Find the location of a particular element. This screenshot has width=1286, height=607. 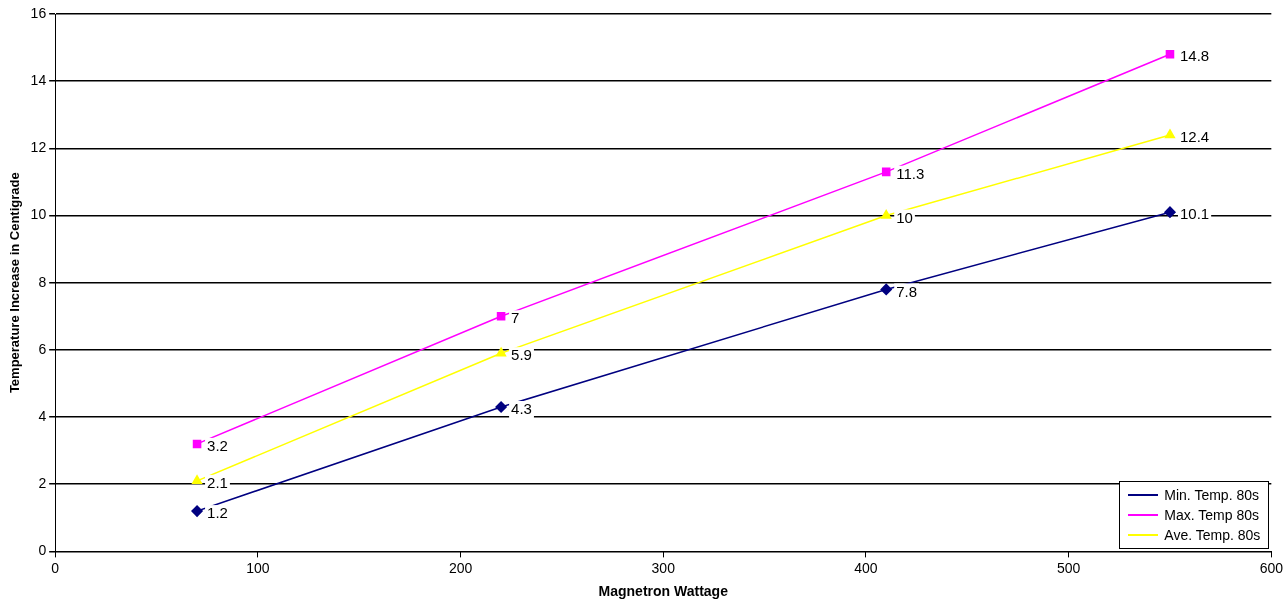

data-label: 10.1 is located at coordinates (1194, 214).